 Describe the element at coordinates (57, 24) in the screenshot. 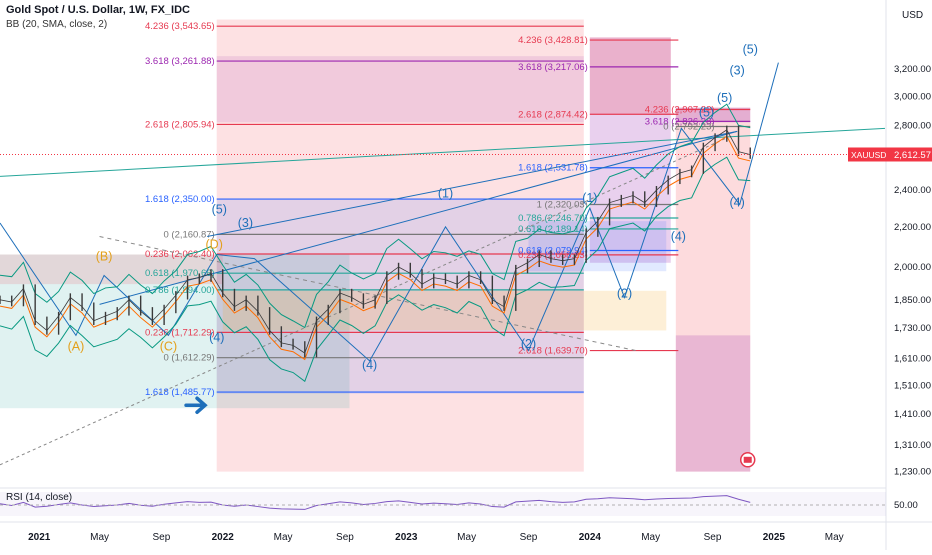

I see `indicator-label: BB (20, SMA, close, 2)` at that location.